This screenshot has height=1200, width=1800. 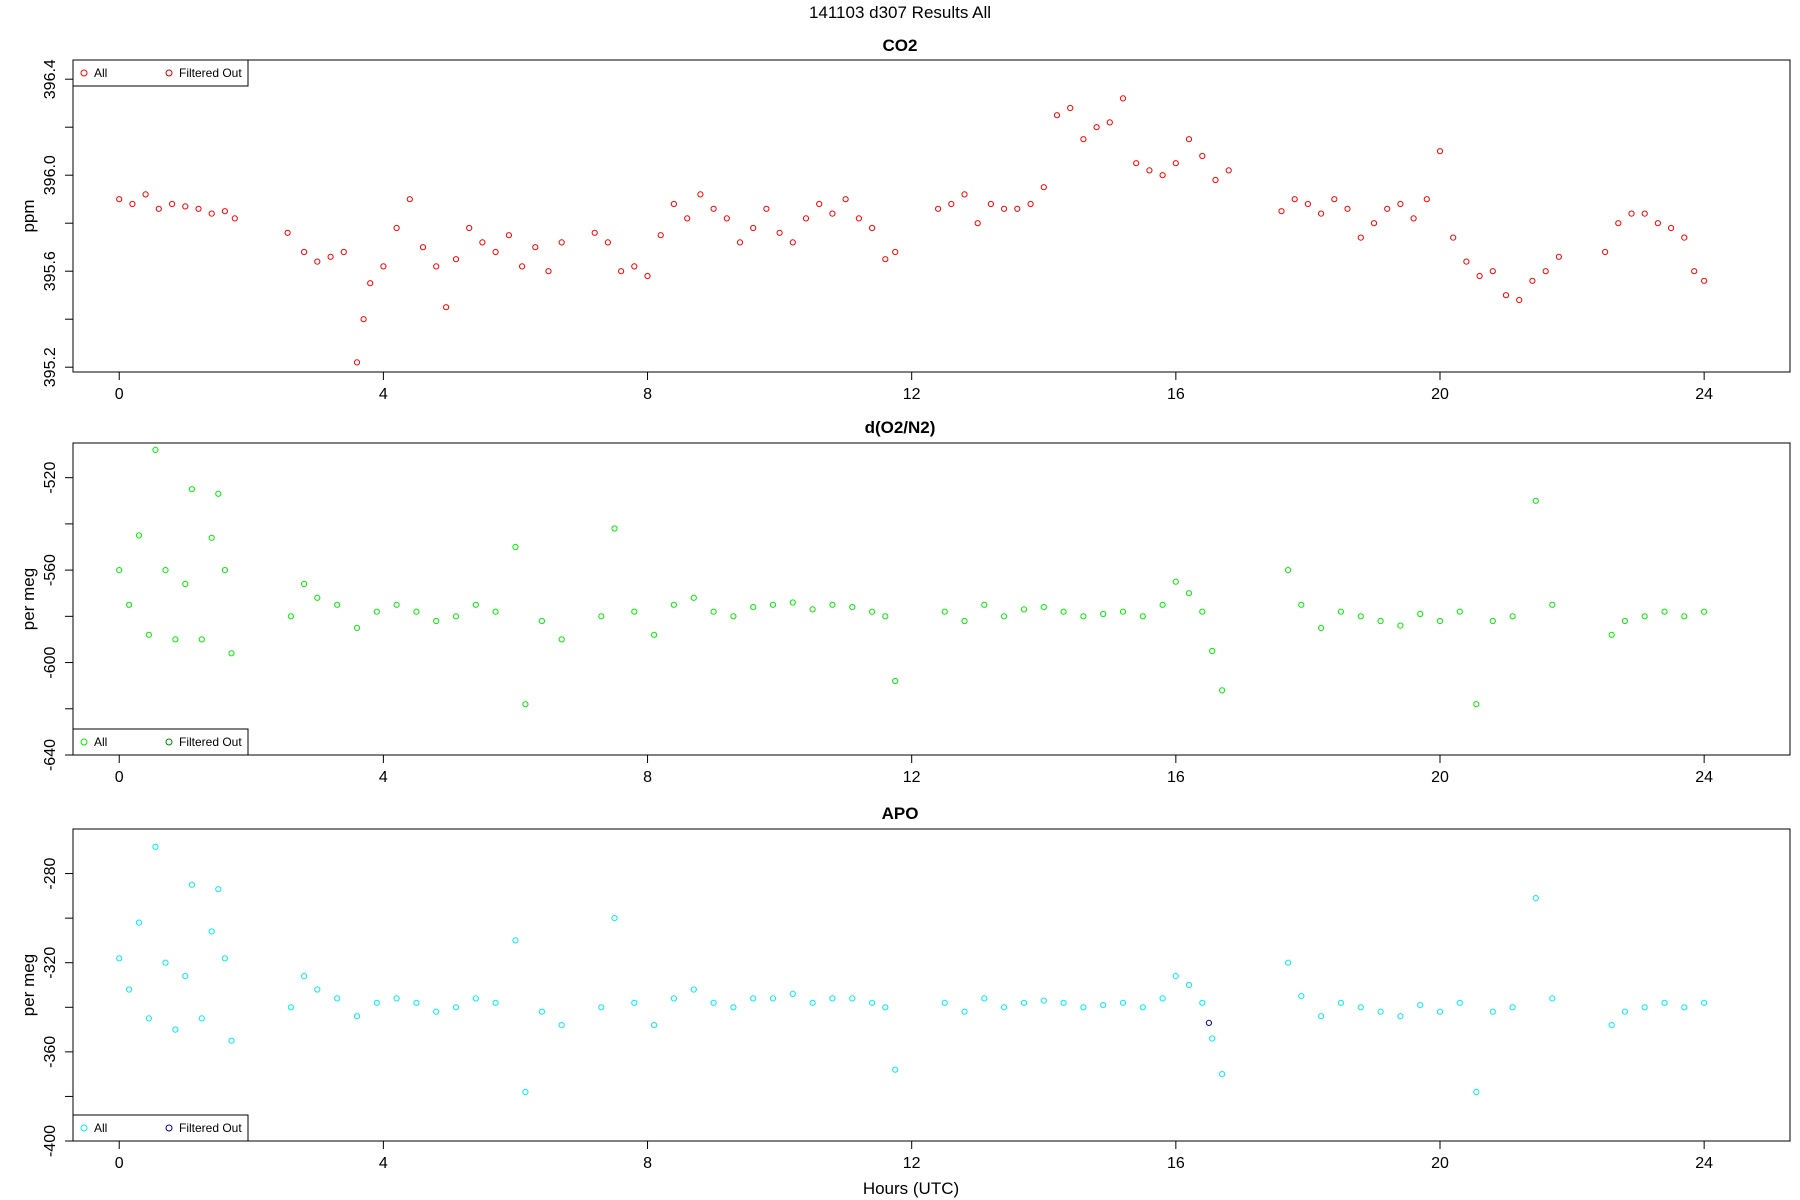 I want to click on apo-y-tick-label: -320, so click(x=50, y=963).